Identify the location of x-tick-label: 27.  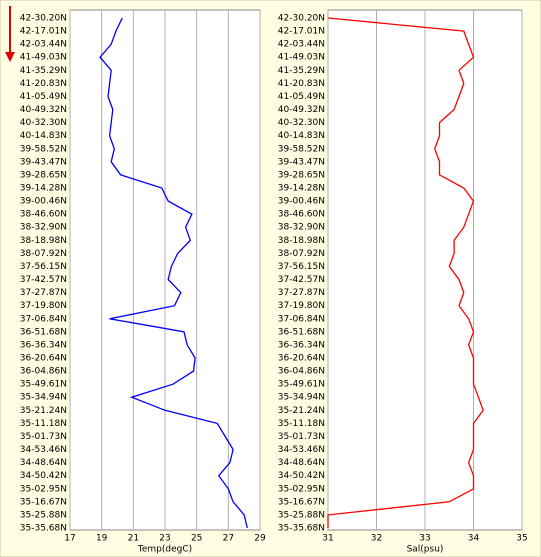
(228, 539).